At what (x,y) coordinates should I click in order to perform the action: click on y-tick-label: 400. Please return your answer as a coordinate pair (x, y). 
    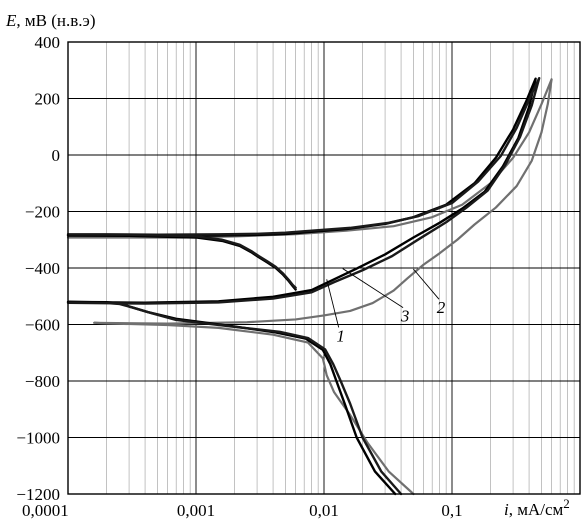
    Looking at the image, I should click on (48, 42).